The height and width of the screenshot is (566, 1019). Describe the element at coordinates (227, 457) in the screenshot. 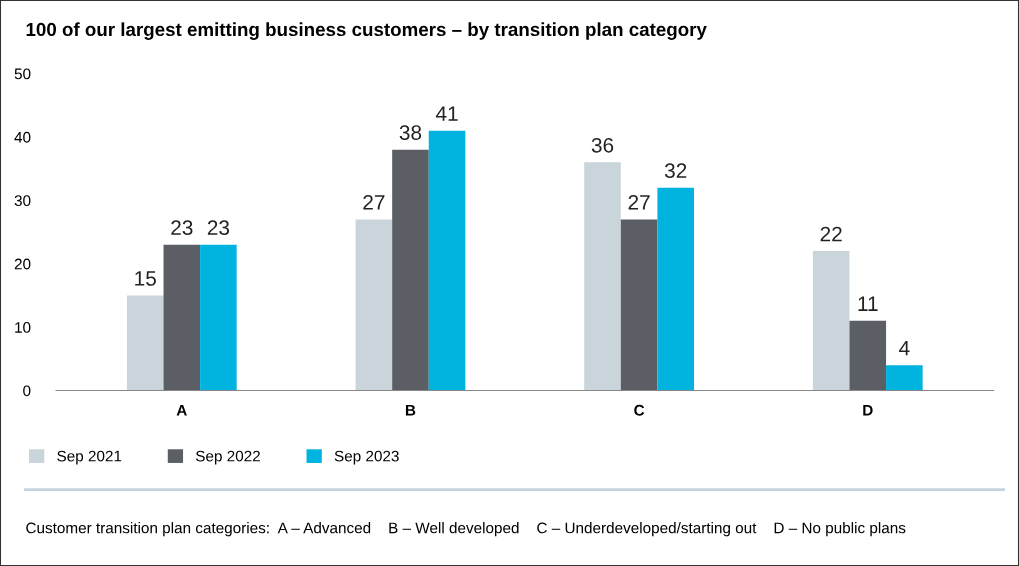

I see `legend-label: Sep 2022` at that location.